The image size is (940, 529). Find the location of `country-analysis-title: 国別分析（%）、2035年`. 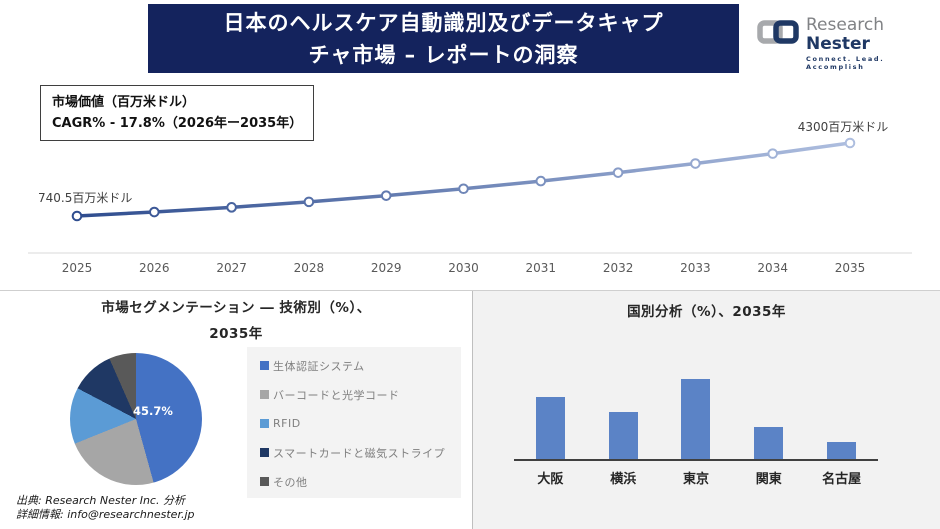

country-analysis-title: 国別分析（%）、2035年 is located at coordinates (706, 312).